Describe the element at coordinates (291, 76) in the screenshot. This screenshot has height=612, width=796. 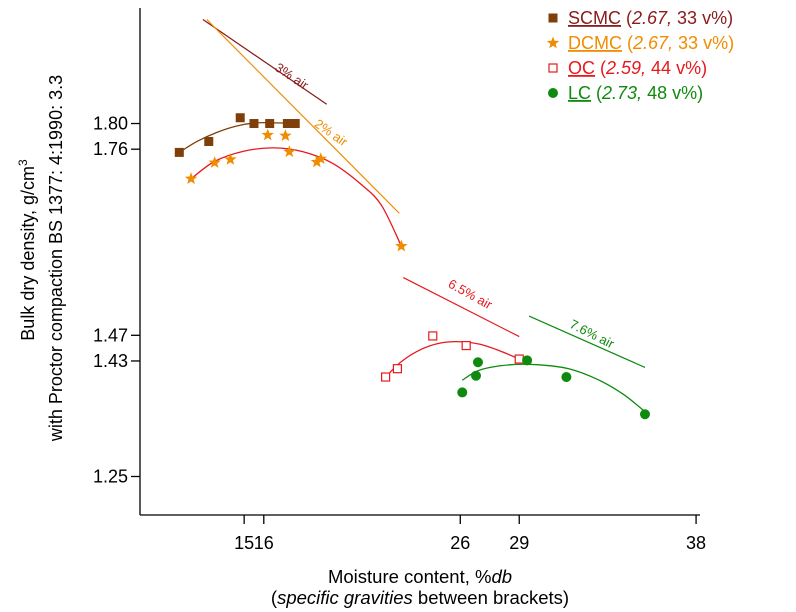
I see `air-void-label: 3% air` at that location.